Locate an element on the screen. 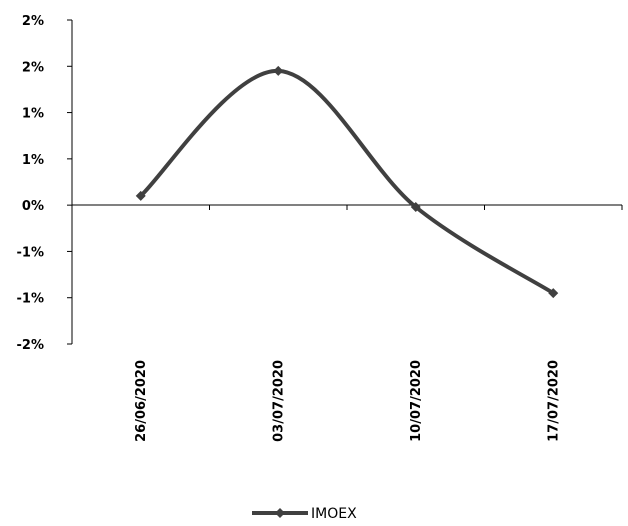  y-axis: 2% 2% 1% 1% 0% -1% -1% -2% is located at coordinates (45, 183).